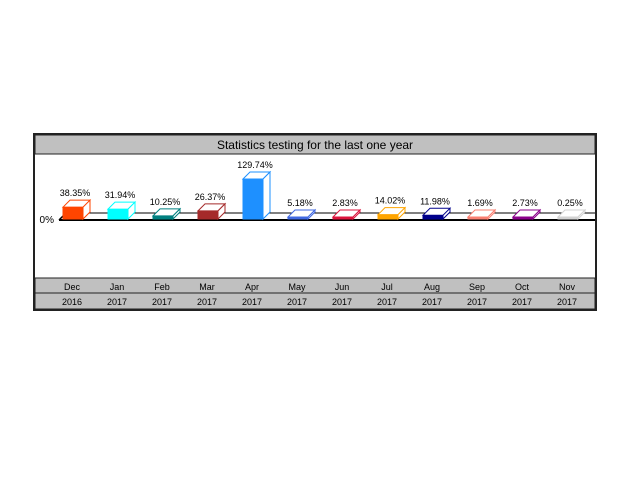  What do you see at coordinates (435, 201) in the screenshot?
I see `data-label: 11.98%` at bounding box center [435, 201].